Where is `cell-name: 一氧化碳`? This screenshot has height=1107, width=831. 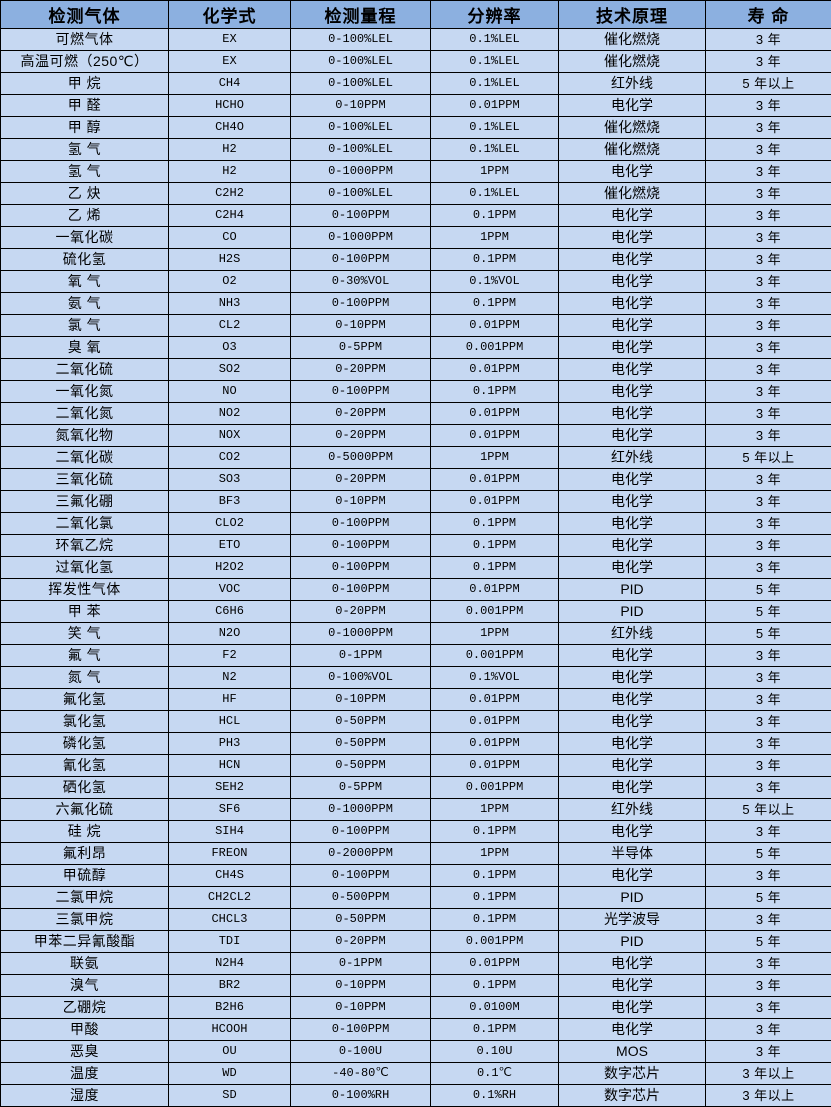 cell-name: 一氧化碳 is located at coordinates (85, 238).